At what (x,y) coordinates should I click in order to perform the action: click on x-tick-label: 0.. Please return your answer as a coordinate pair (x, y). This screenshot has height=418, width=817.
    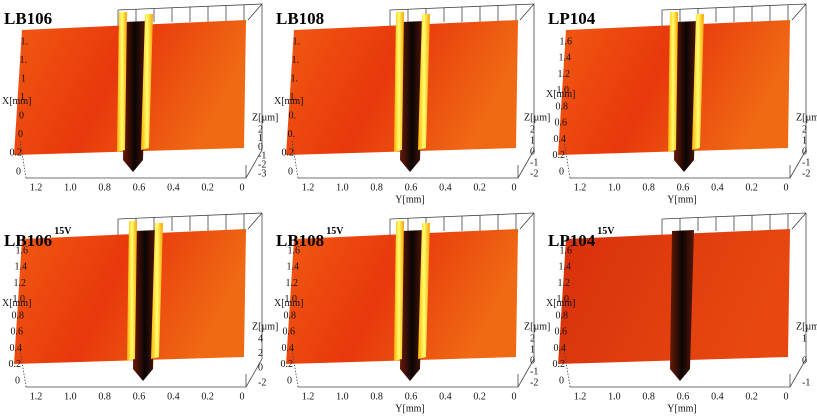
    Looking at the image, I should click on (293, 116).